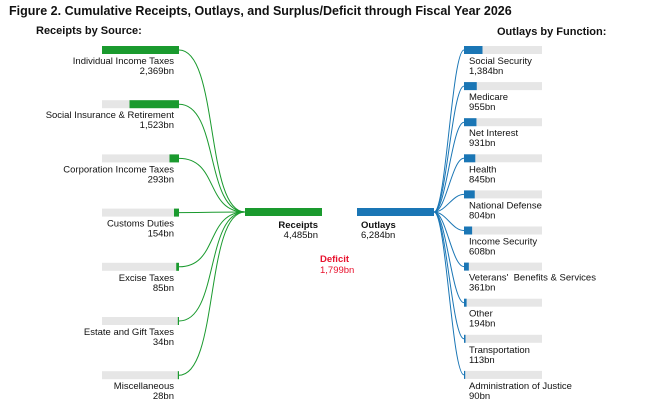  I want to click on function-bar-transportation, so click(465, 338).